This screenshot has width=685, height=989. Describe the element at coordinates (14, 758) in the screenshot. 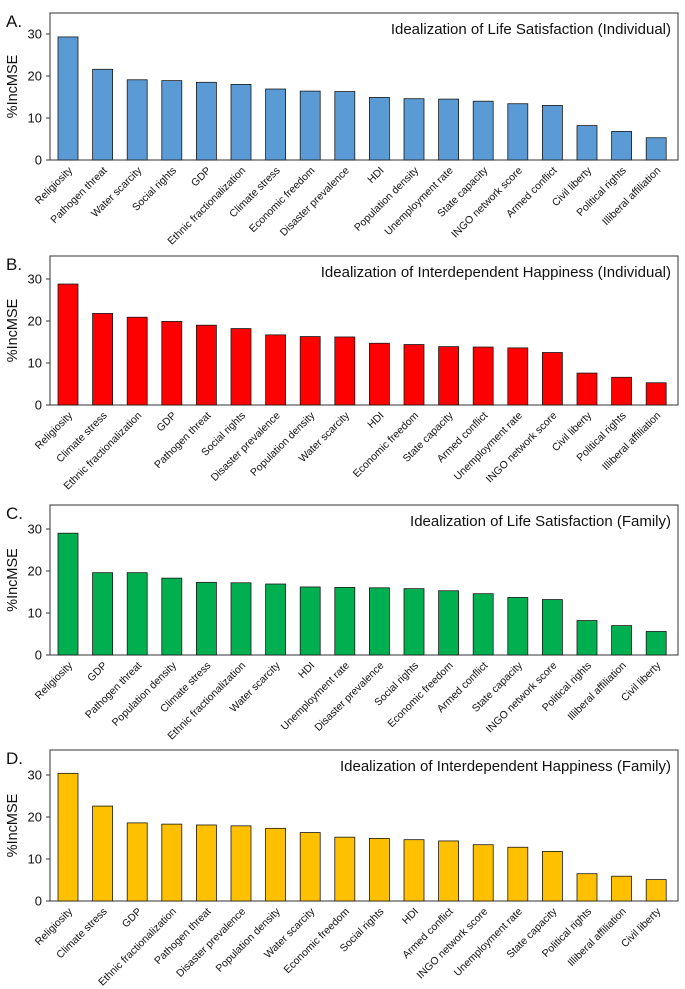

I see `panel-label: D.` at that location.